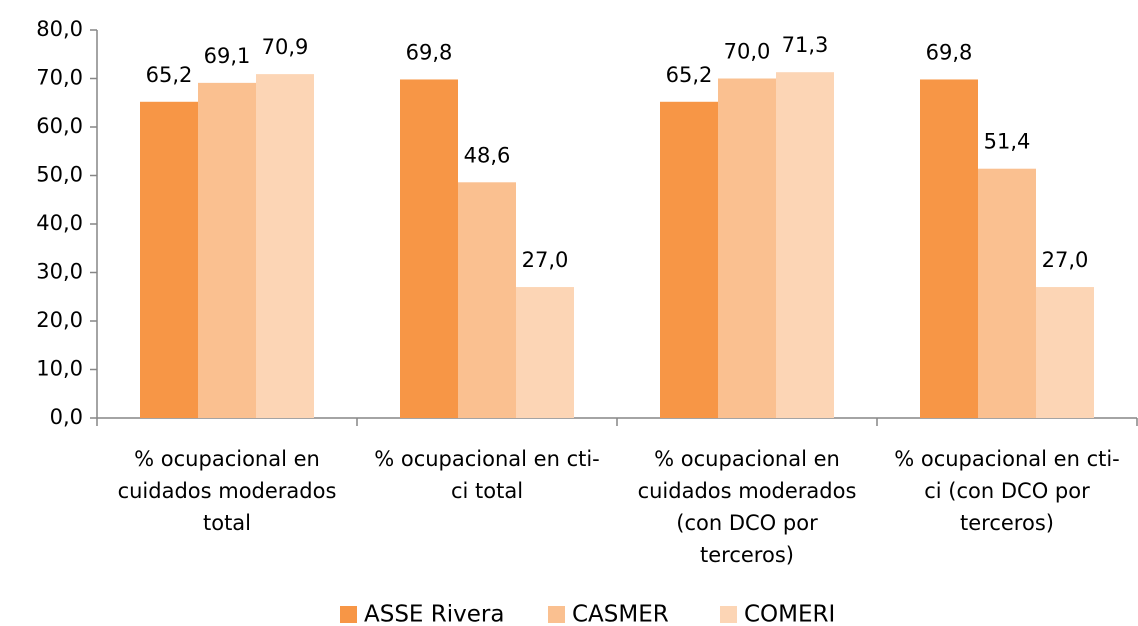  I want to click on y-tick-label: 40,0, so click(59, 223).